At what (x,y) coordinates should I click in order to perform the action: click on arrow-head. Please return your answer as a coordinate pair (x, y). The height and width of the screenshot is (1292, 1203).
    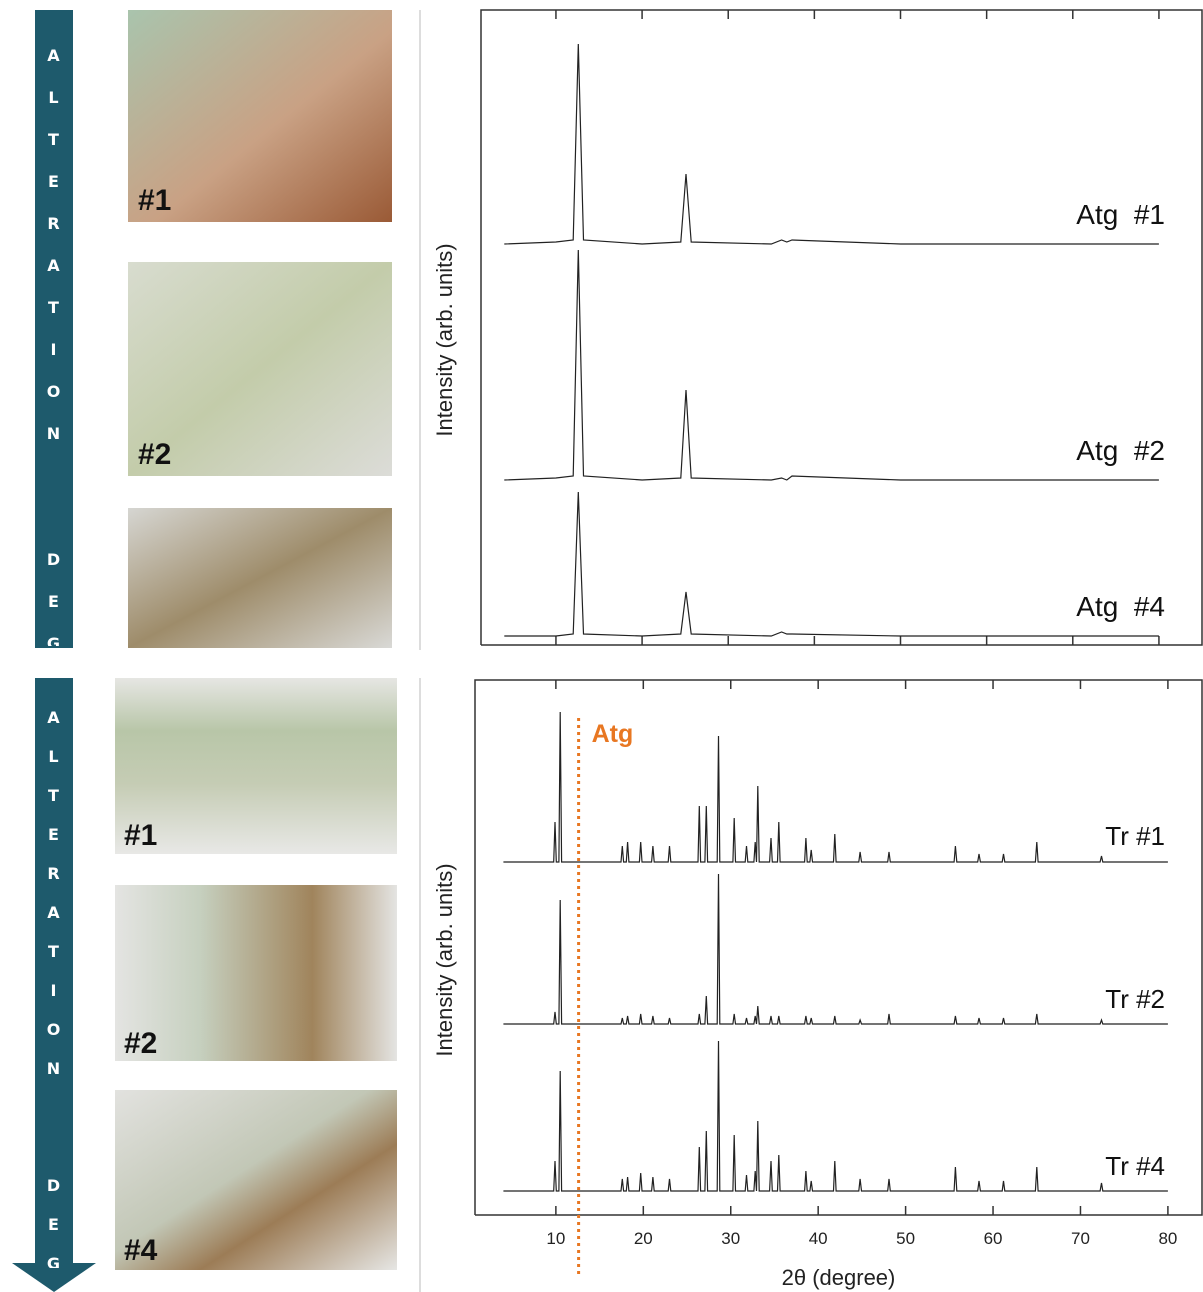
    Looking at the image, I should click on (54, 1277).